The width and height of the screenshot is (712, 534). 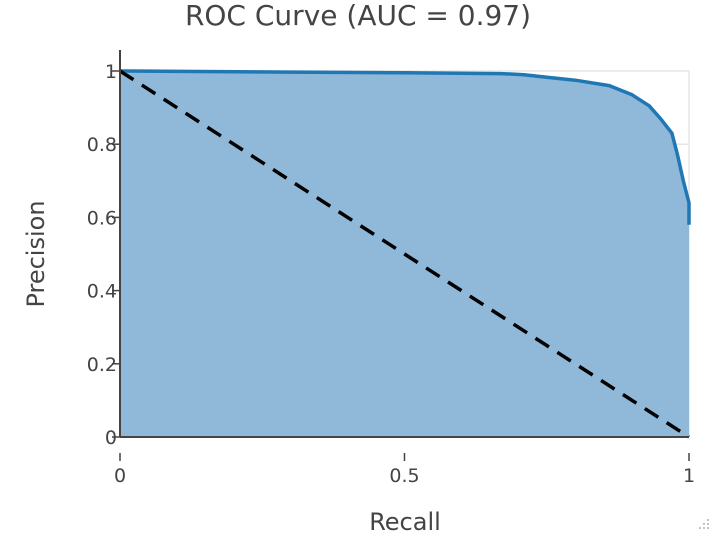 I want to click on resize-grip-icon, so click(x=702, y=524).